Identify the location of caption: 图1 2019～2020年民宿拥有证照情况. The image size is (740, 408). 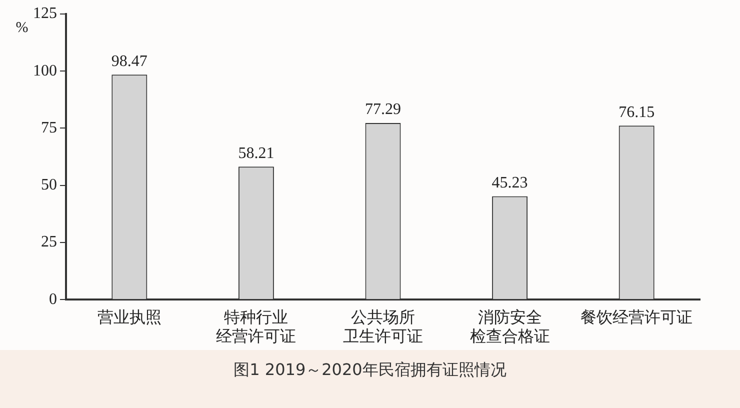
(370, 370).